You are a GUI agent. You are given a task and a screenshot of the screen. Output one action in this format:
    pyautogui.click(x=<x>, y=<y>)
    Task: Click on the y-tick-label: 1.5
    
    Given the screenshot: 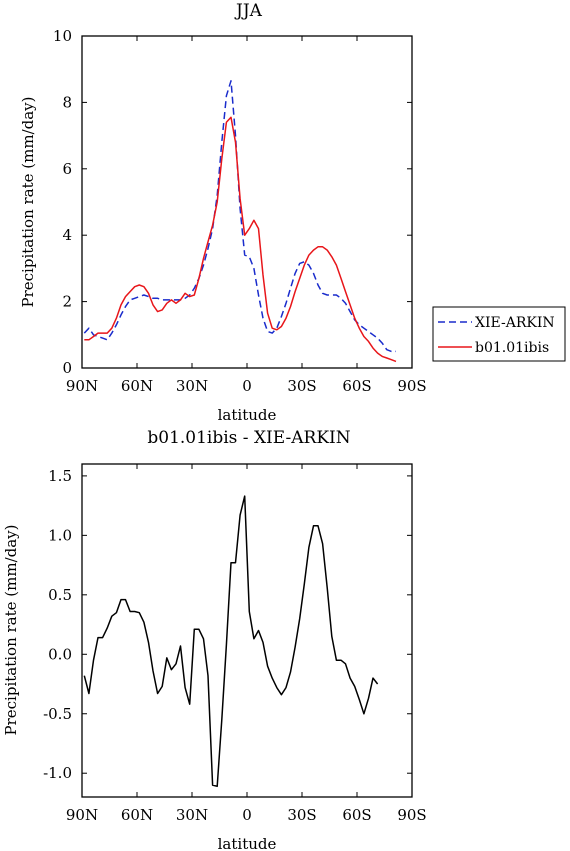 What is the action you would take?
    pyautogui.click(x=60, y=476)
    